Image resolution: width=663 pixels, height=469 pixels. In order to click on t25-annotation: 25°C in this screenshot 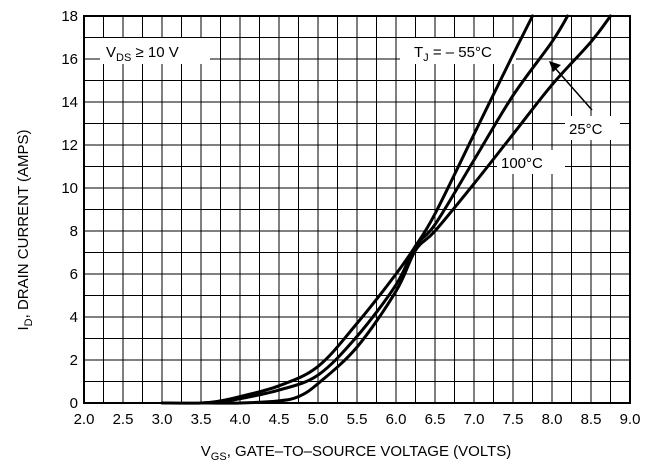, I will do `click(586, 129)`.